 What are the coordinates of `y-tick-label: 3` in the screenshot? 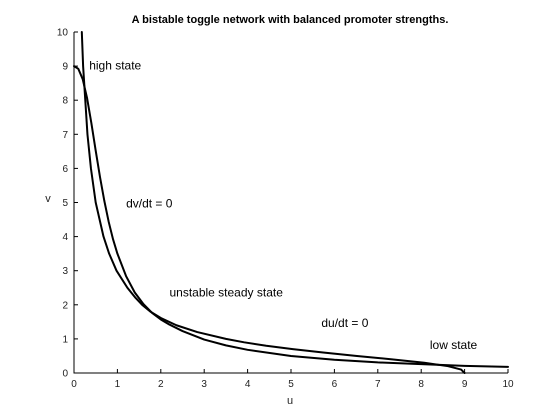 It's located at (65, 271).